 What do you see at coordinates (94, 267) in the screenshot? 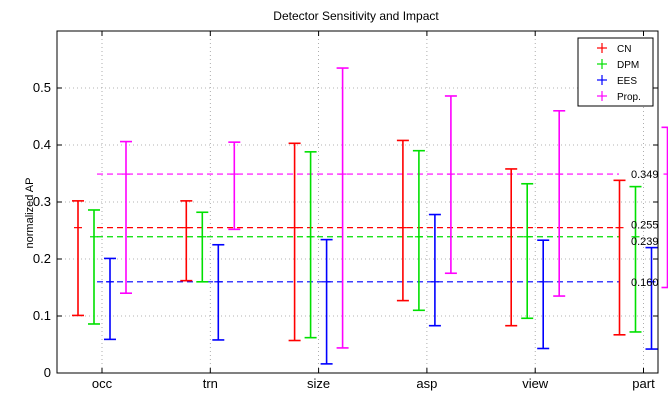
I see `errorbar-dpm-occ` at bounding box center [94, 267].